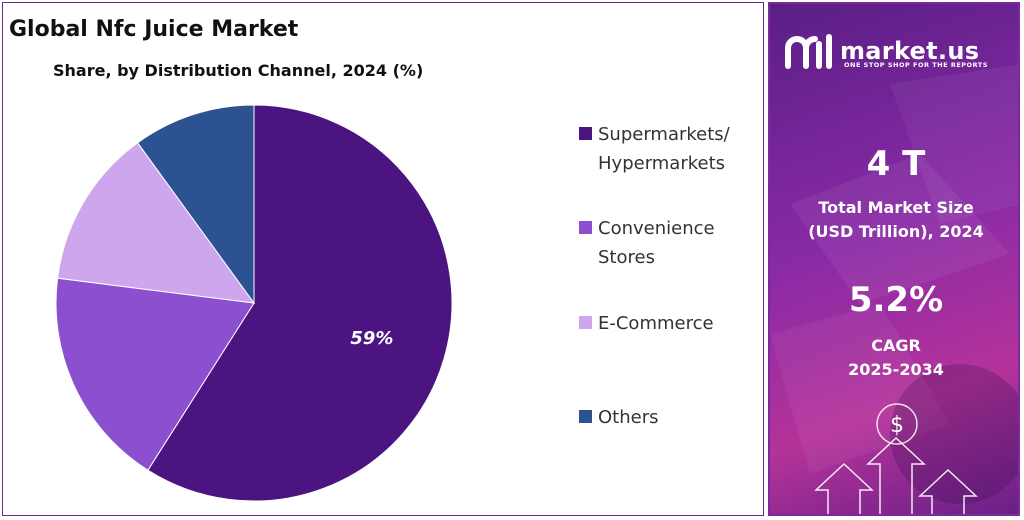  Describe the element at coordinates (896, 369) in the screenshot. I see `cagr-label-line2: 2025-2034` at that location.